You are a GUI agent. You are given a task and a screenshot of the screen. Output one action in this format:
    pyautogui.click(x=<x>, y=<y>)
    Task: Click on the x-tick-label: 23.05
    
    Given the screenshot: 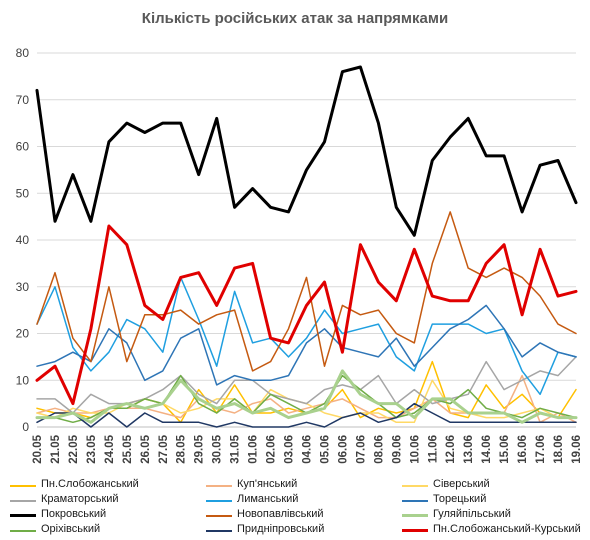 What is the action you would take?
    pyautogui.click(x=92, y=448)
    